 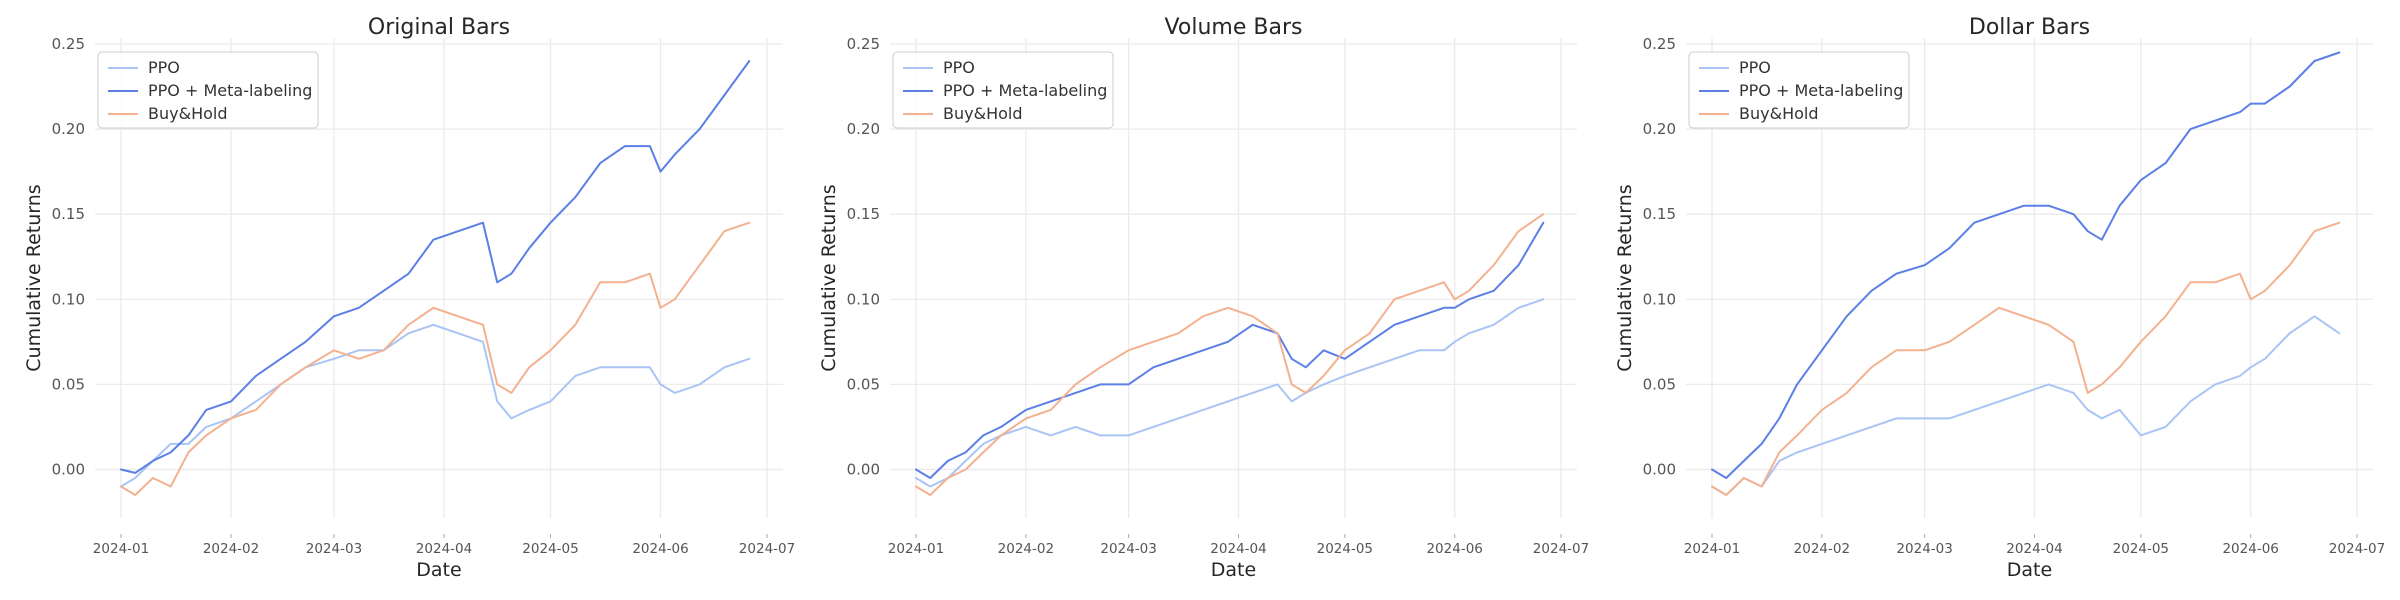 I want to click on chart-title: Dollar Bars, so click(x=2029, y=27).